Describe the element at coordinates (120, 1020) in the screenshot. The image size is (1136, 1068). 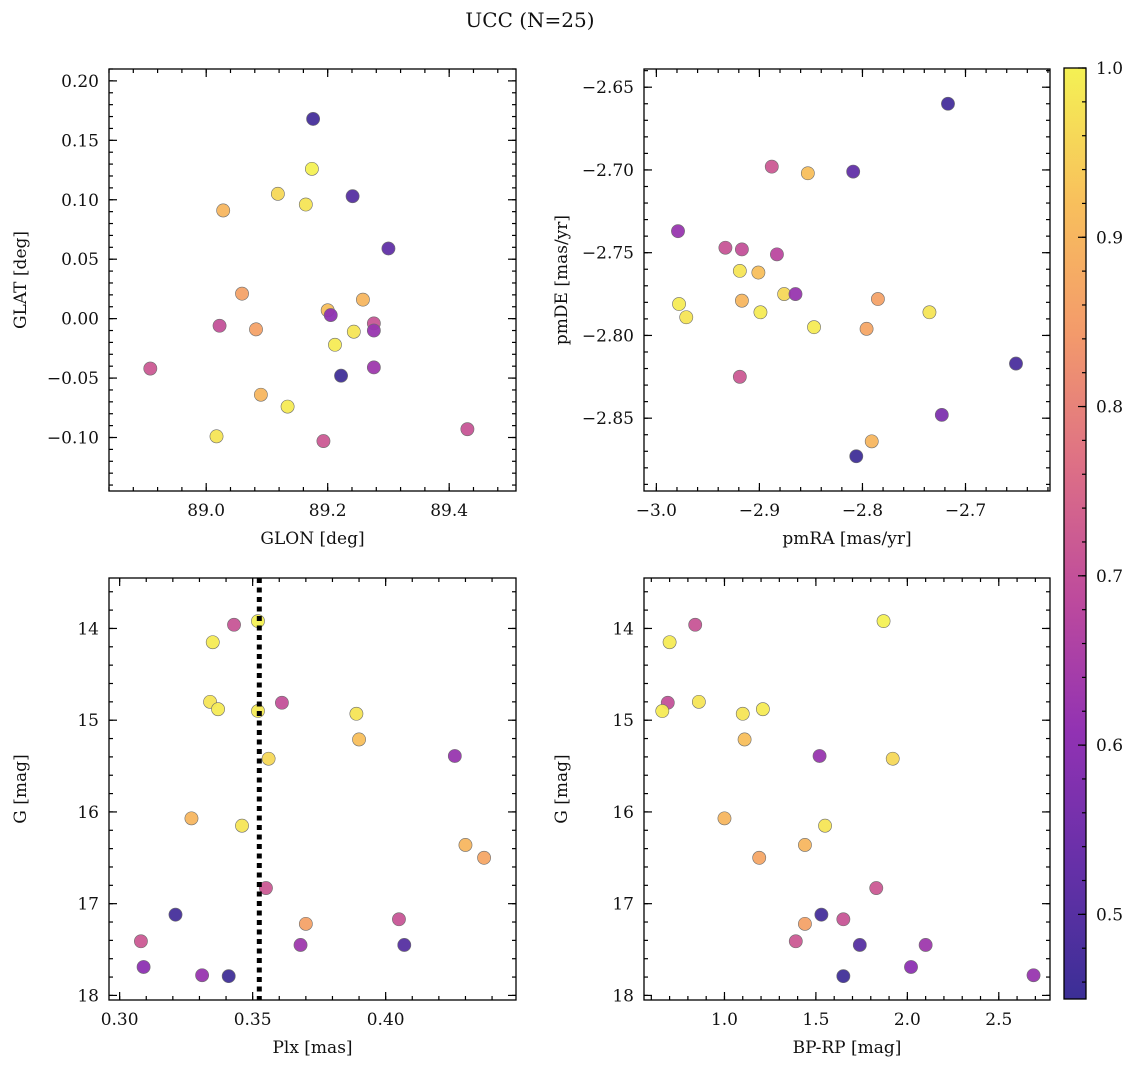
I see `x-tick-label: 0.30` at that location.